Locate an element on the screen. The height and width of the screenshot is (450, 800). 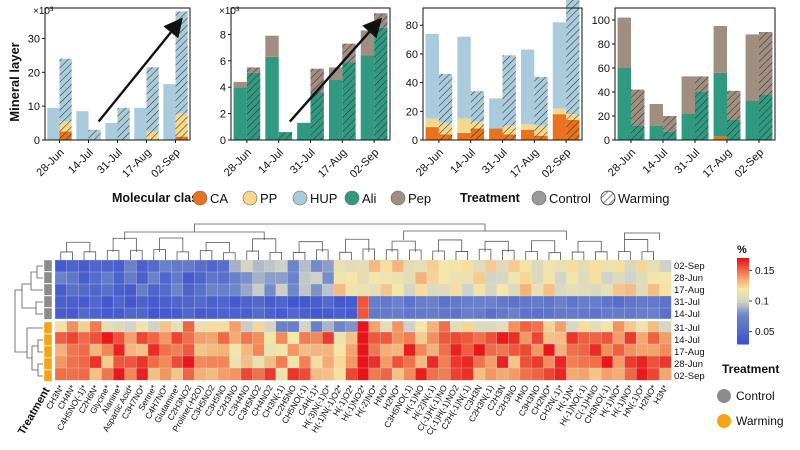
colorbar-title: % is located at coordinates (742, 250).